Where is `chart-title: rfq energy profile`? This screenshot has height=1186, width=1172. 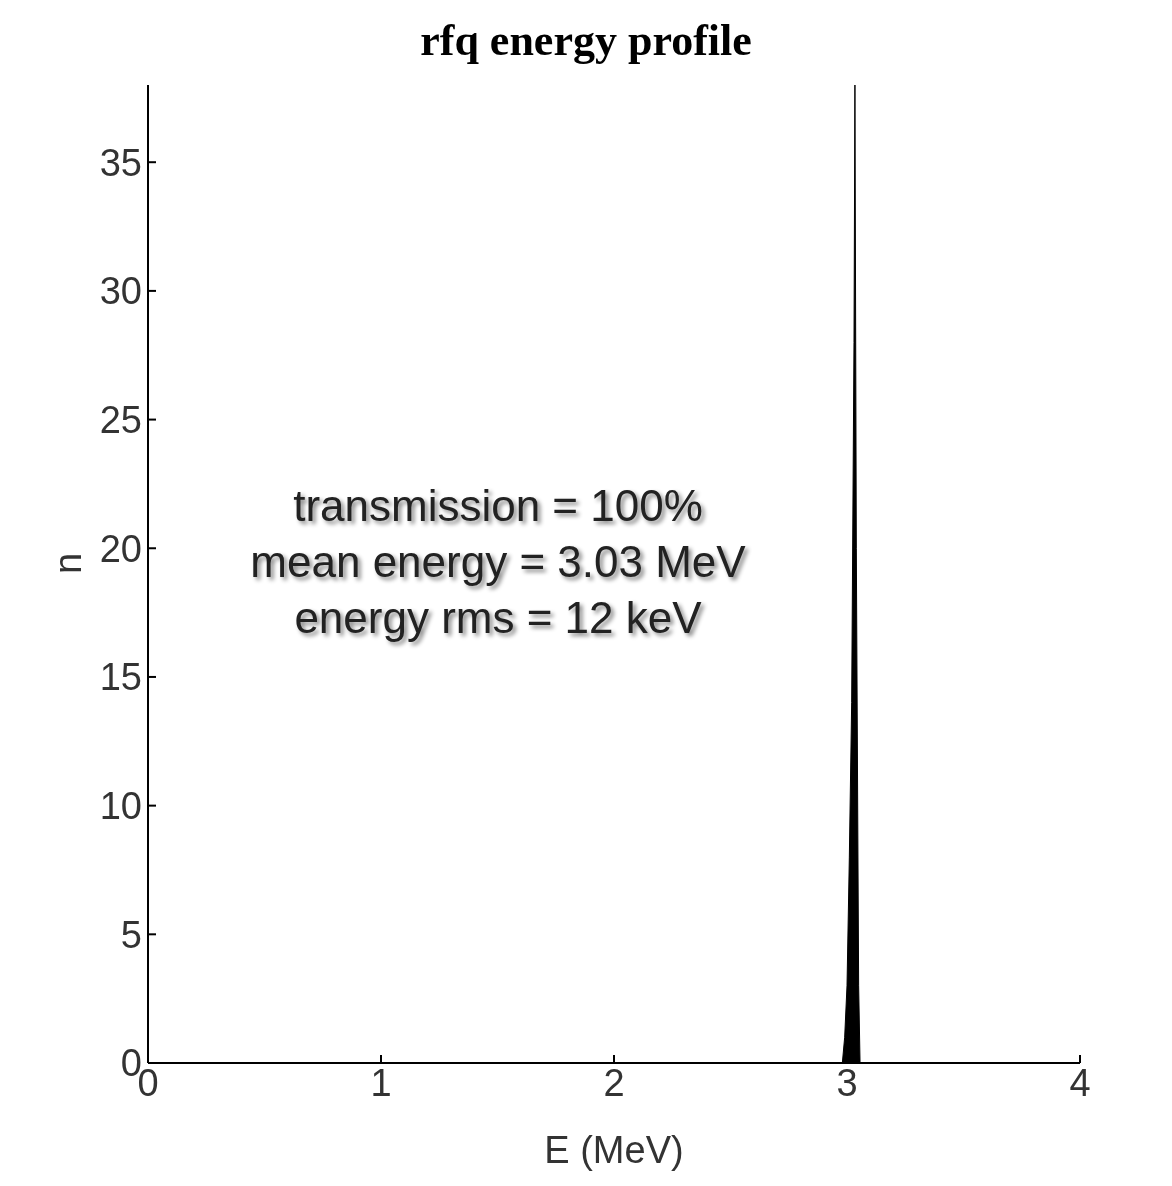 chart-title: rfq energy profile is located at coordinates (586, 41).